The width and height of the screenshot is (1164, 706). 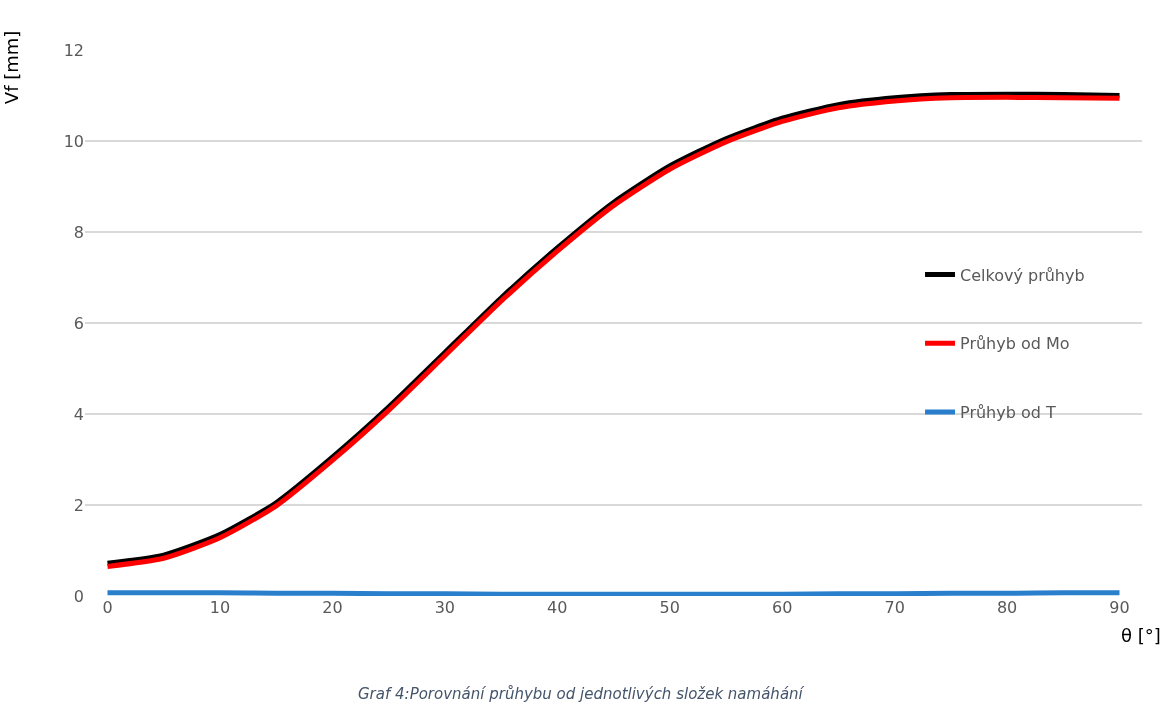 What do you see at coordinates (1141, 635) in the screenshot?
I see `x-axis-title: θ [°]` at bounding box center [1141, 635].